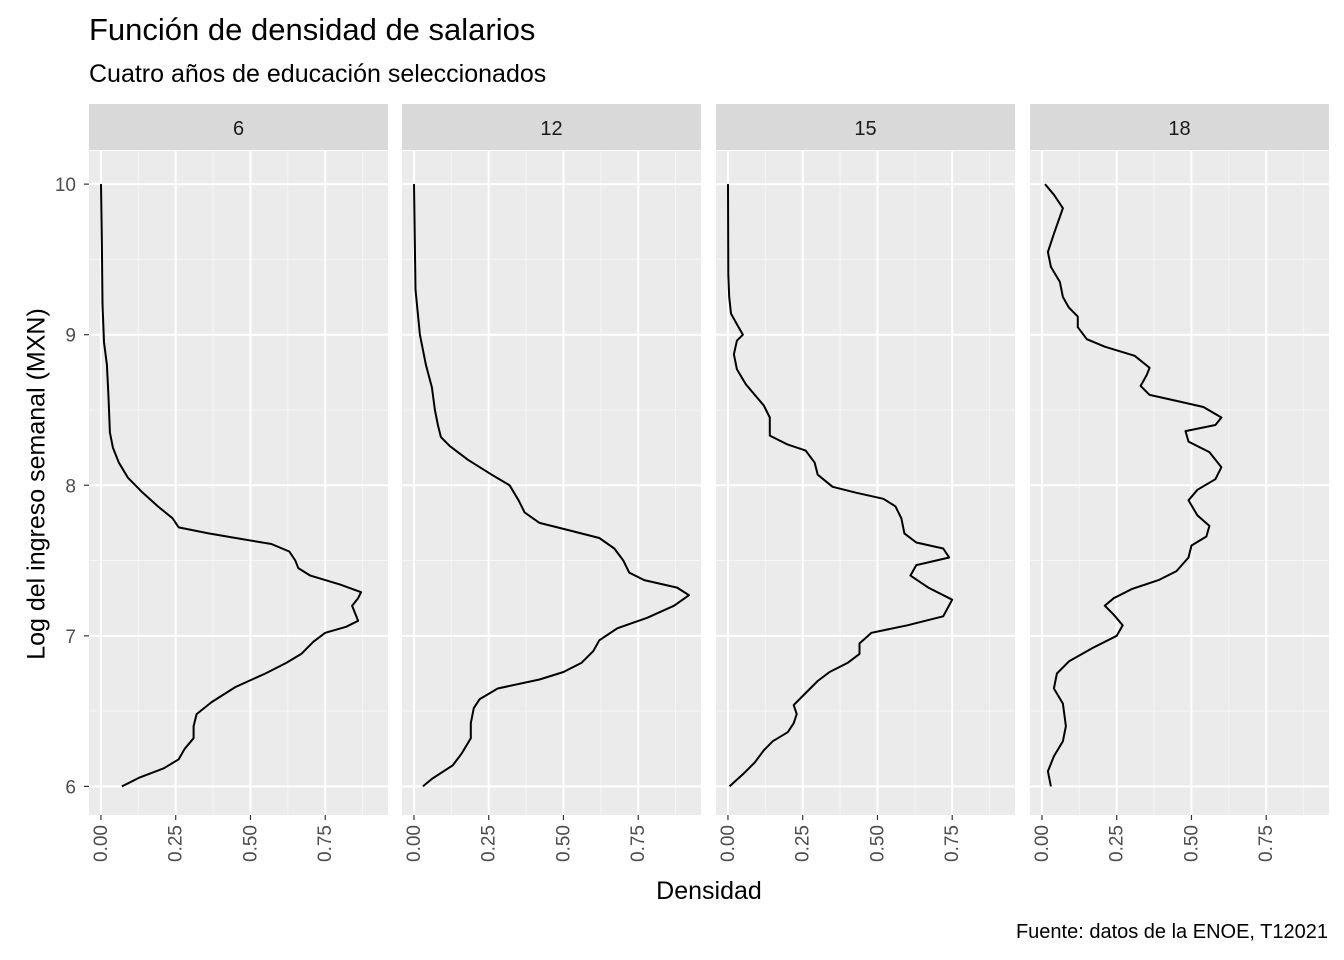 The width and height of the screenshot is (1344, 960). Describe the element at coordinates (318, 74) in the screenshot. I see `chart-subtitle: Cuatro años de educación seleccionados` at that location.